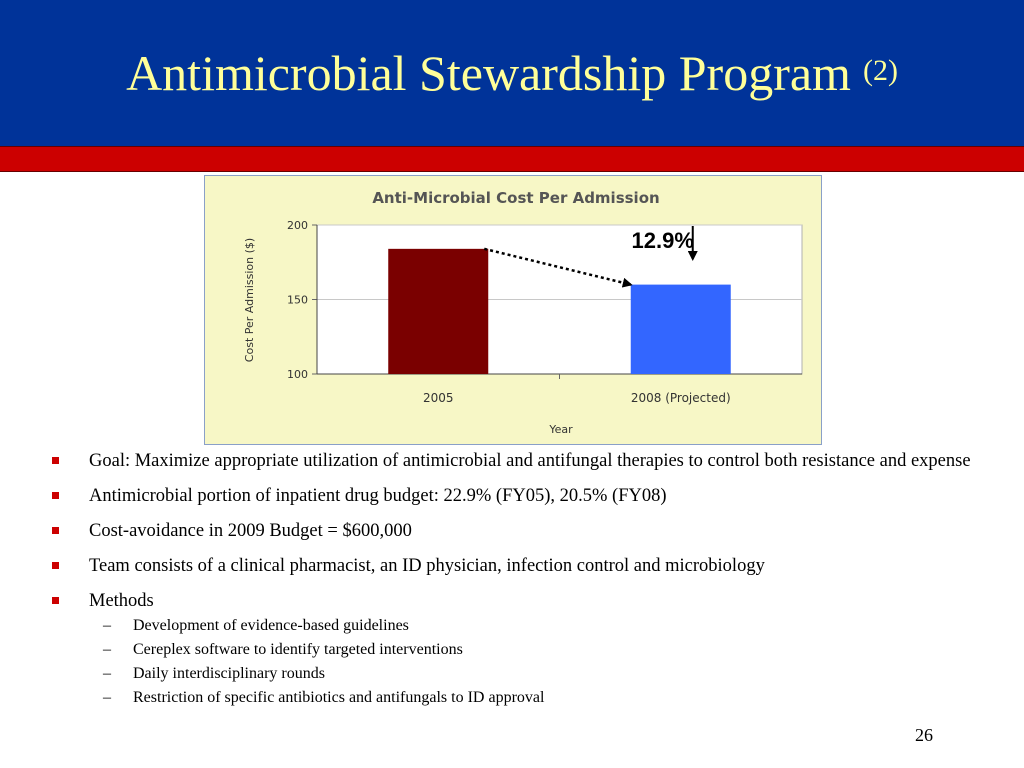 Image resolution: width=1024 pixels, height=768 pixels. I want to click on bar-2008projected, so click(680, 329).